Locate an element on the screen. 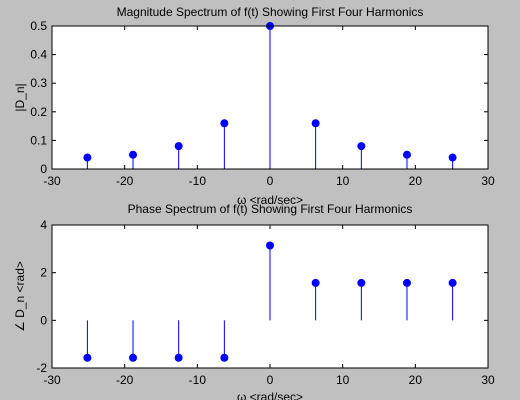 The height and width of the screenshot is (400, 520). y-tick-label: 0.1 is located at coordinates (38, 140).